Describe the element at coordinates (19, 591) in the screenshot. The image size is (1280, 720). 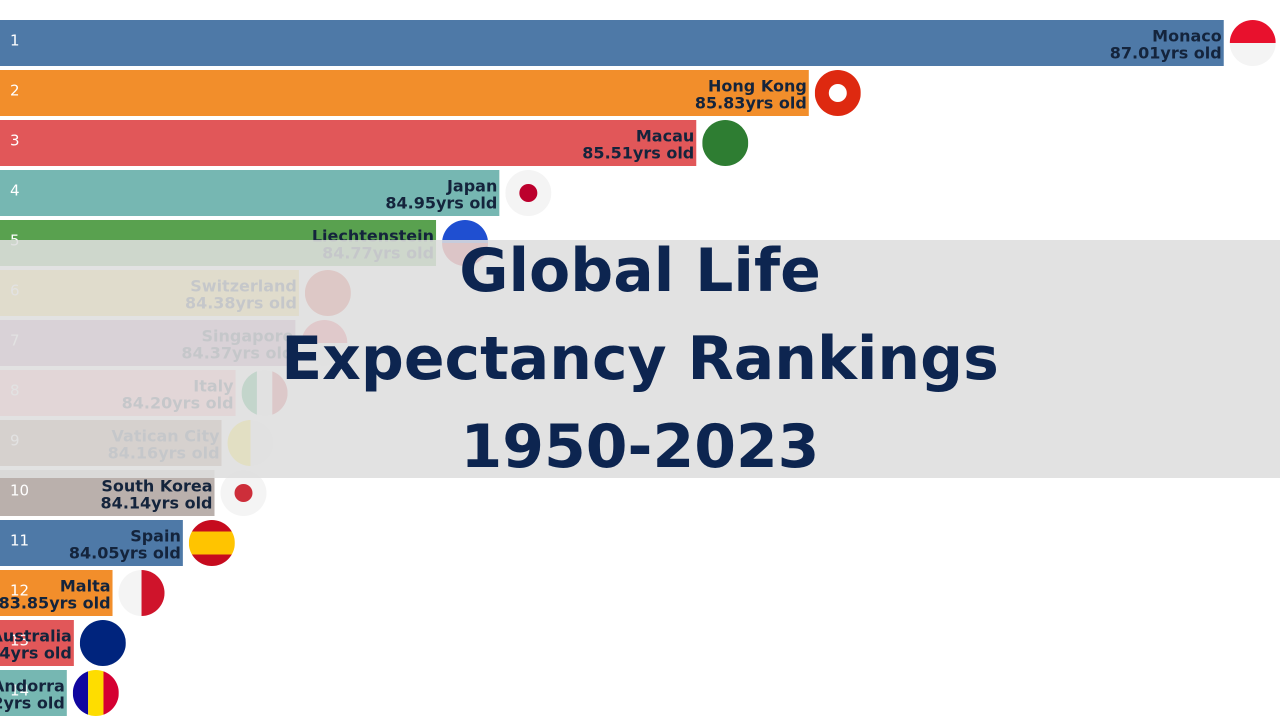
I see `rank-label: 12` at that location.